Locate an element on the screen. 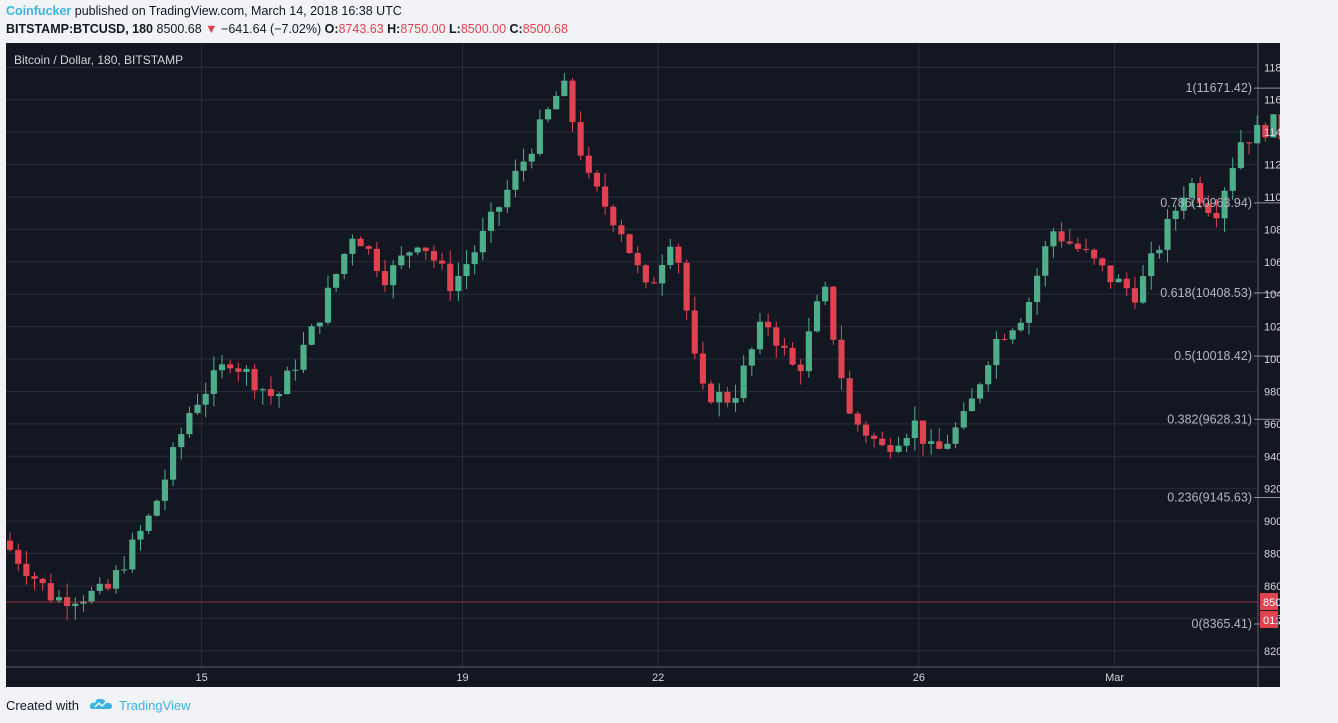  price-tick-label: 8600.00 is located at coordinates (1272, 587).